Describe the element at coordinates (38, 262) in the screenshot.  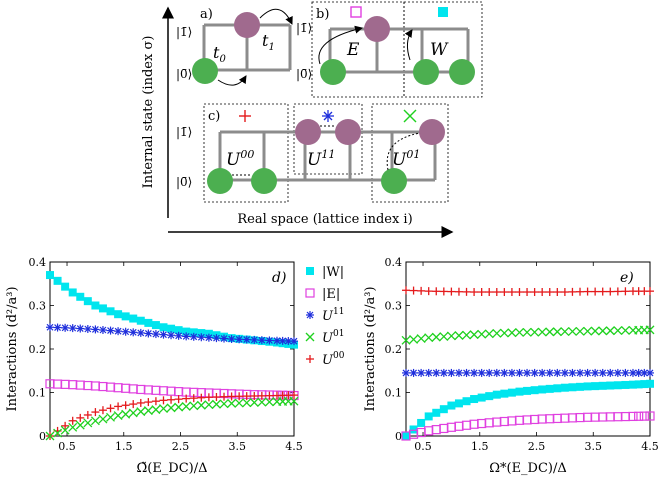
I see `chart-d-ytick-label: 0.4` at that location.